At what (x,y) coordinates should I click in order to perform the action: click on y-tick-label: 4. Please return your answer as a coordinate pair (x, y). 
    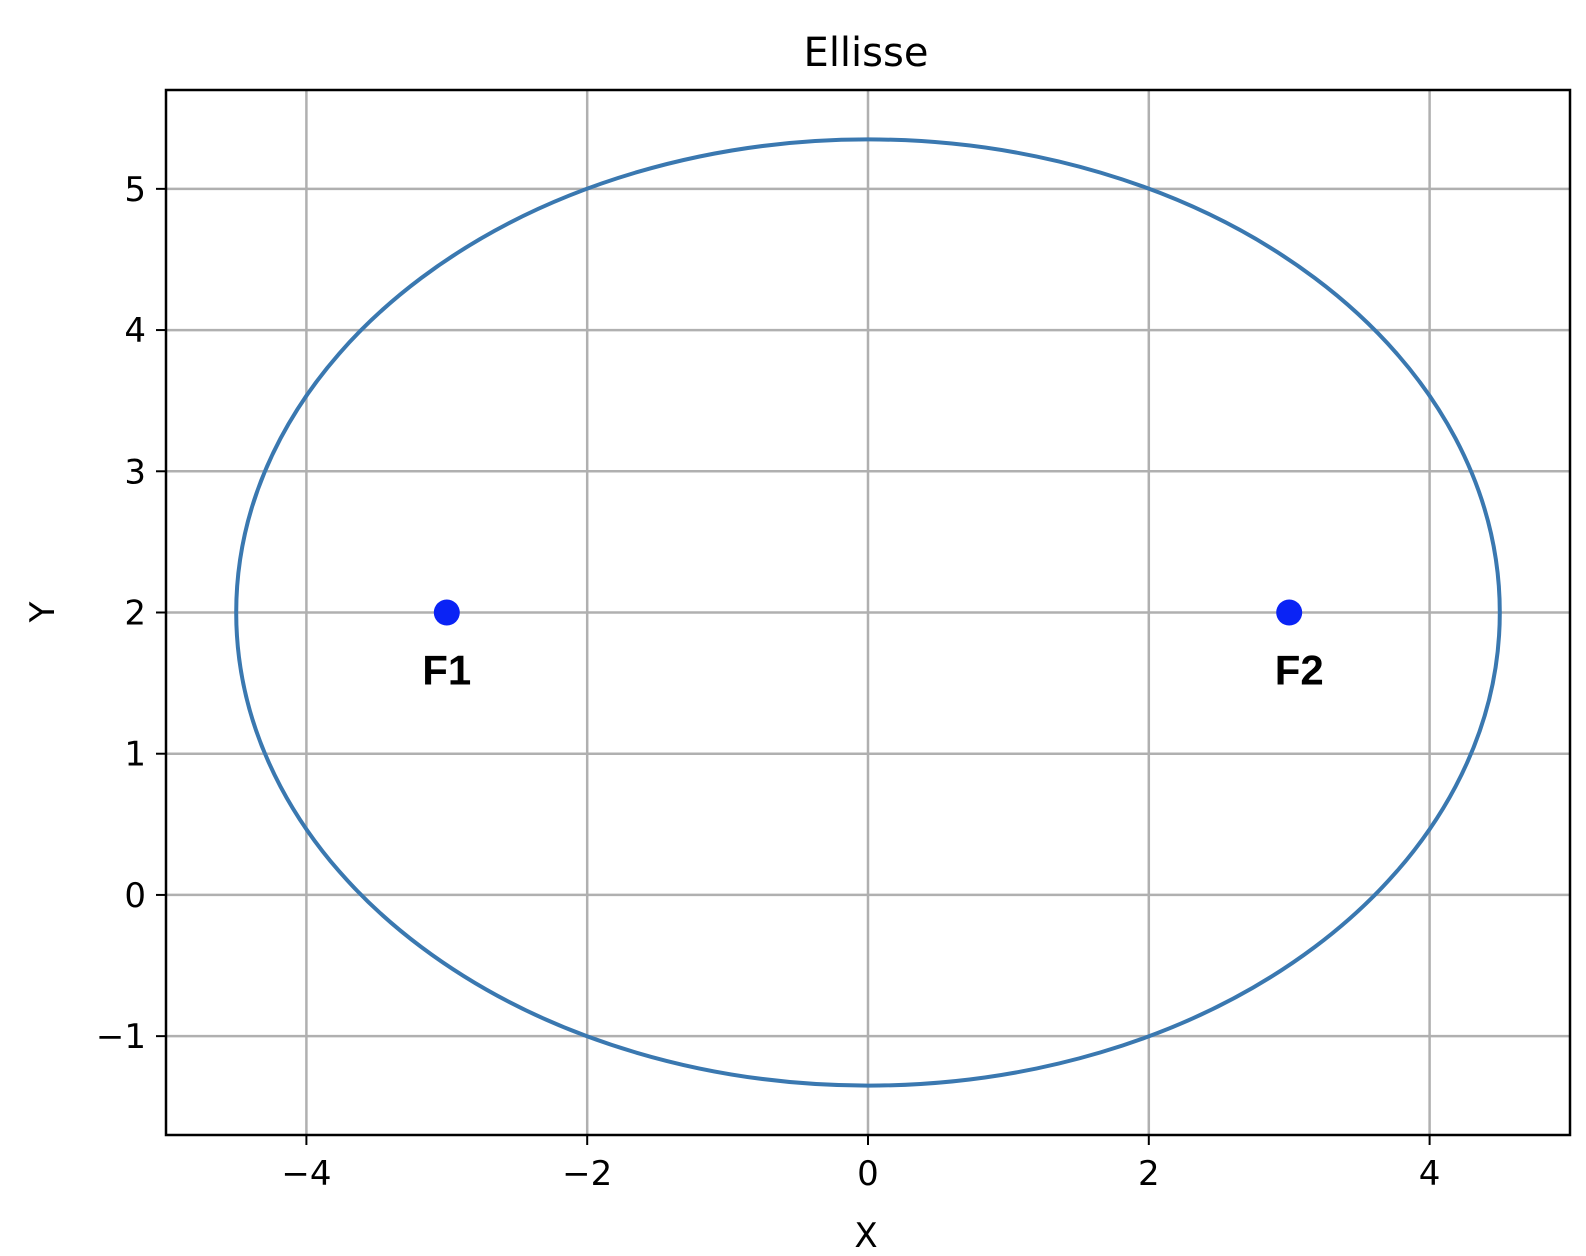
    Looking at the image, I should click on (135, 331).